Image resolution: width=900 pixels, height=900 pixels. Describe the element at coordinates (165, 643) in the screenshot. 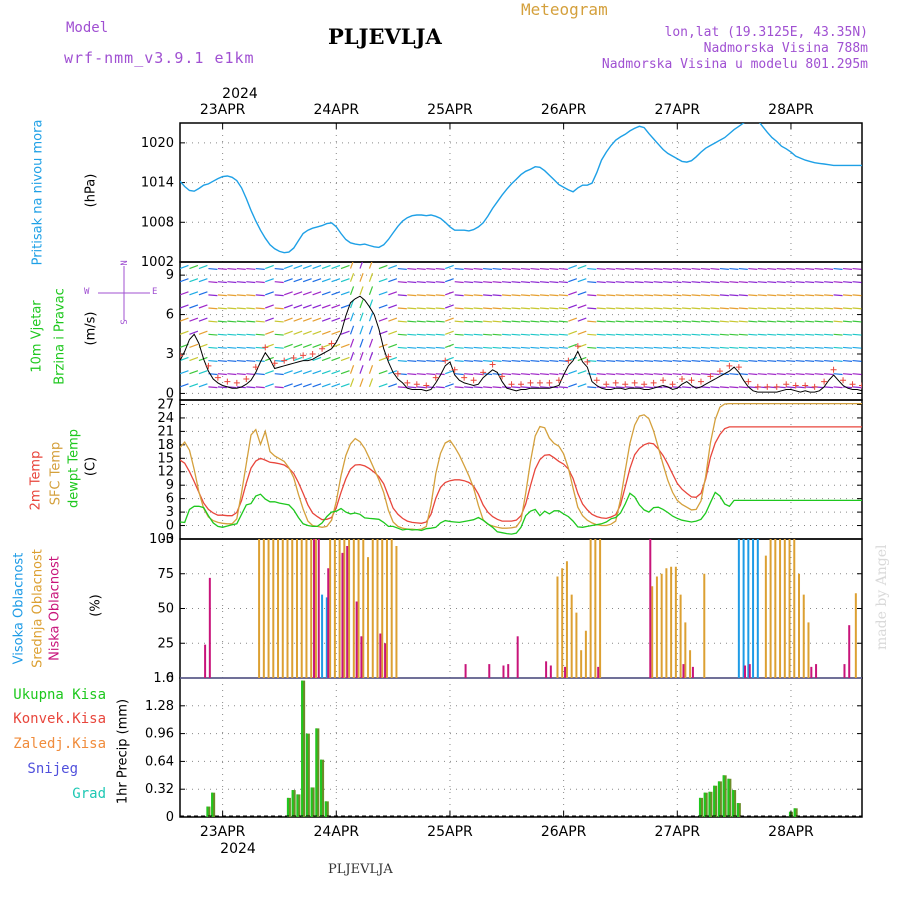

I see `cloud-ytick-label: 25` at that location.